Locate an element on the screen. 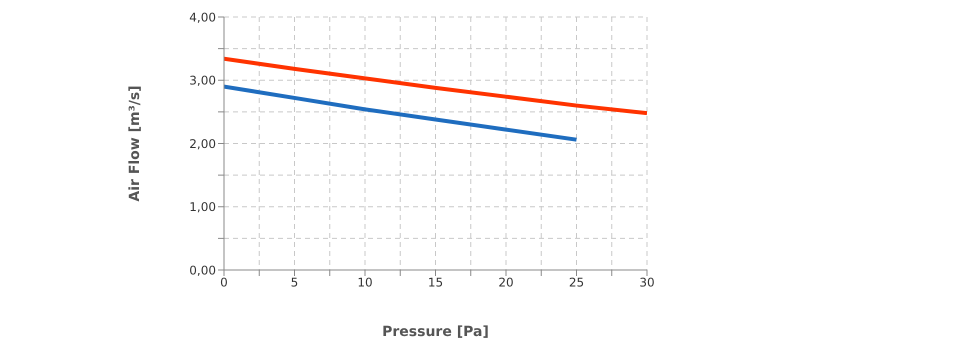 The width and height of the screenshot is (960, 346). y-tick-label: 3,00 is located at coordinates (202, 81).